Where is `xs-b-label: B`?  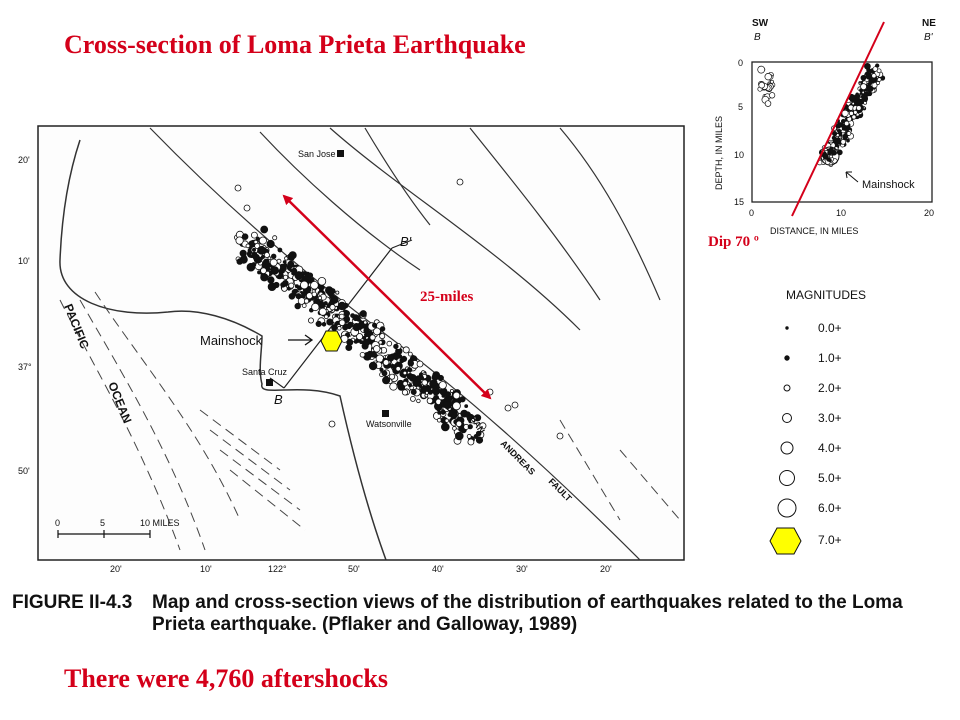
xs-b-label: B is located at coordinates (757, 37).